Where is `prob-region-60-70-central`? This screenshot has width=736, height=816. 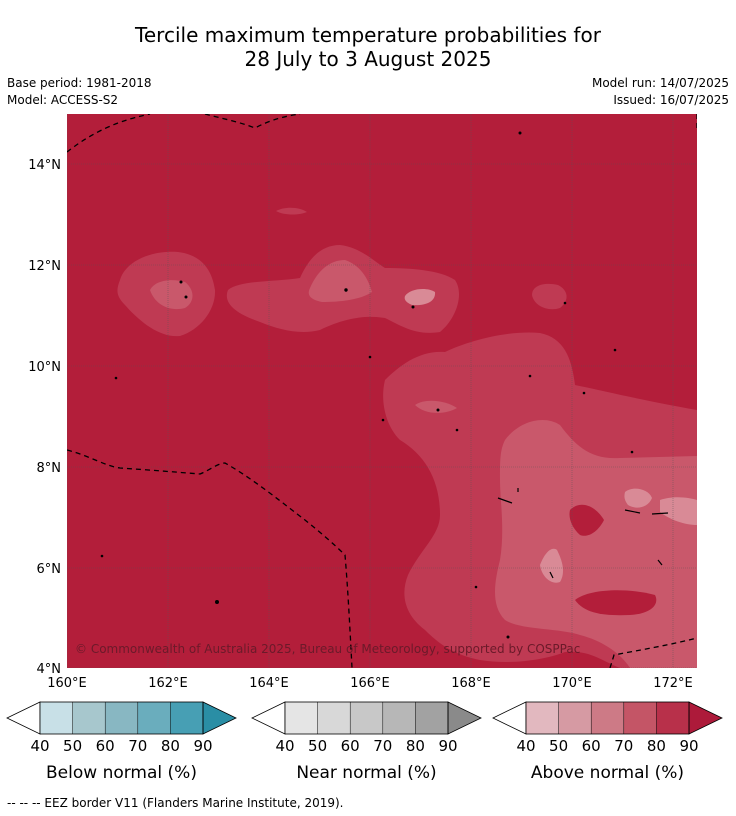 prob-region-60-70-central is located at coordinates (340, 281).